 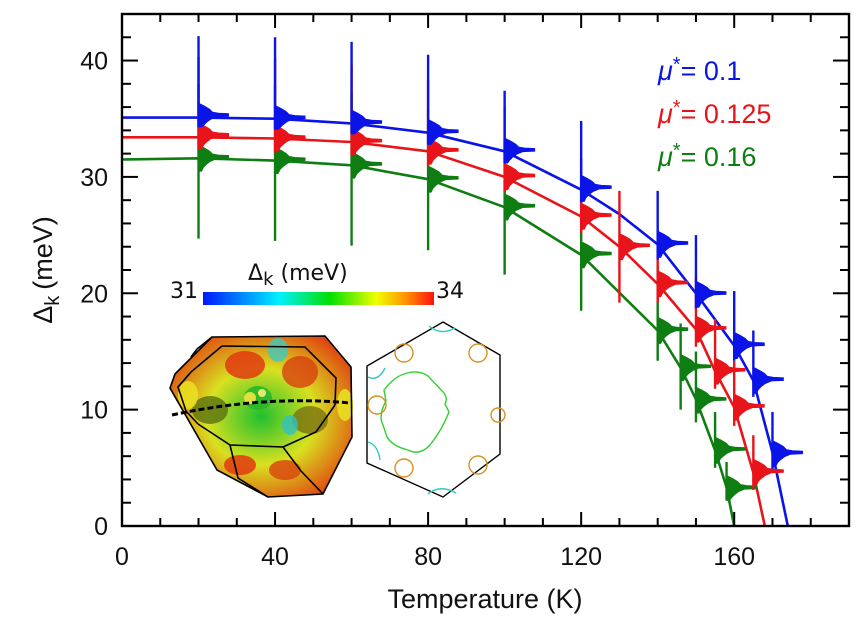 What do you see at coordinates (428, 557) in the screenshot?
I see `x-tick-label: 80` at bounding box center [428, 557].